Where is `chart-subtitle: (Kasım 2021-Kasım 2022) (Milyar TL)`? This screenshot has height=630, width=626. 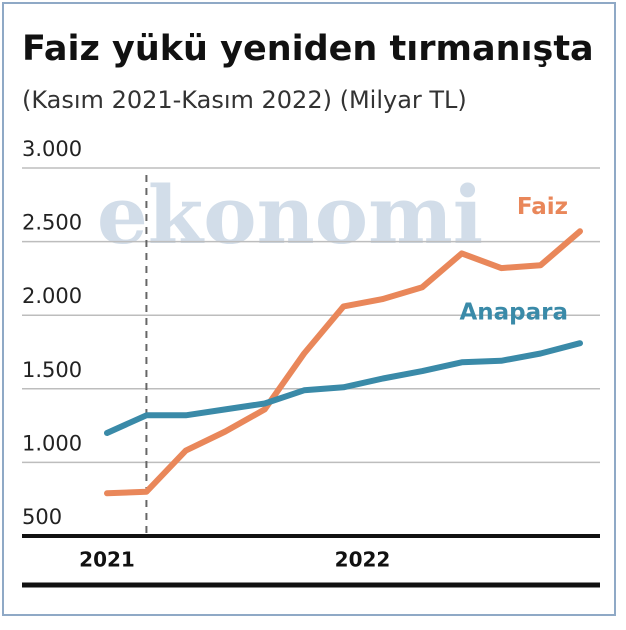 chart-subtitle: (Kasım 2021-Kasım 2022) (Milyar TL) is located at coordinates (244, 100).